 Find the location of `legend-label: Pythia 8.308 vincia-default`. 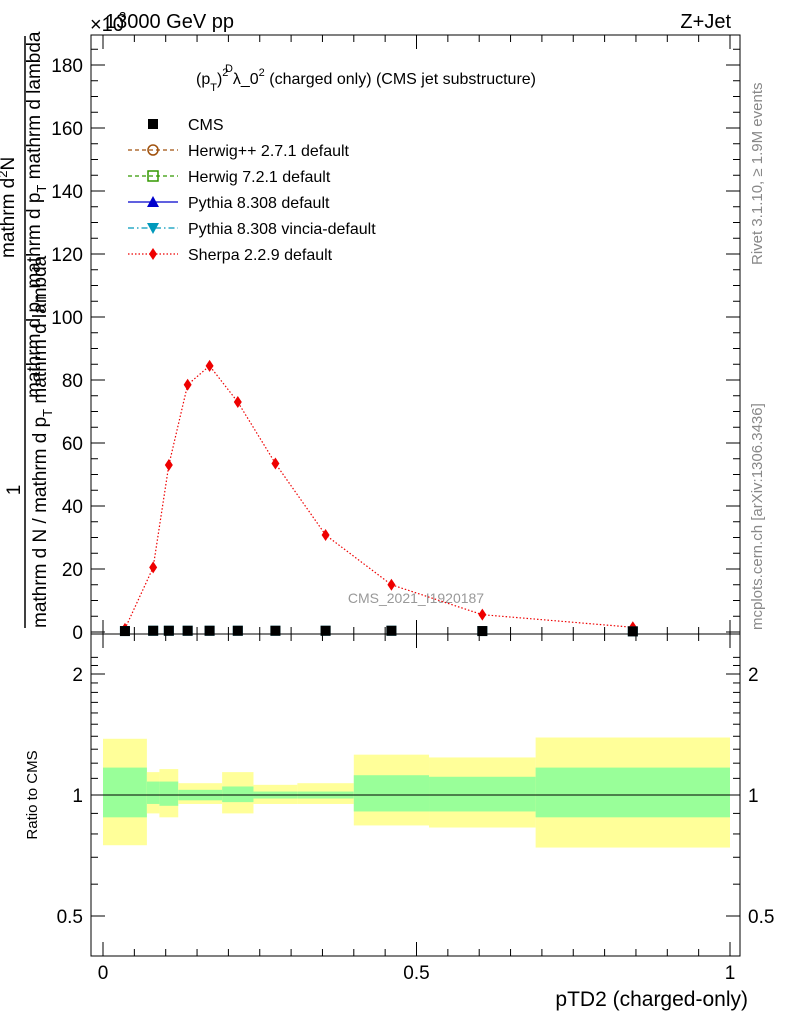

legend-label: Pythia 8.308 vincia-default is located at coordinates (282, 229).